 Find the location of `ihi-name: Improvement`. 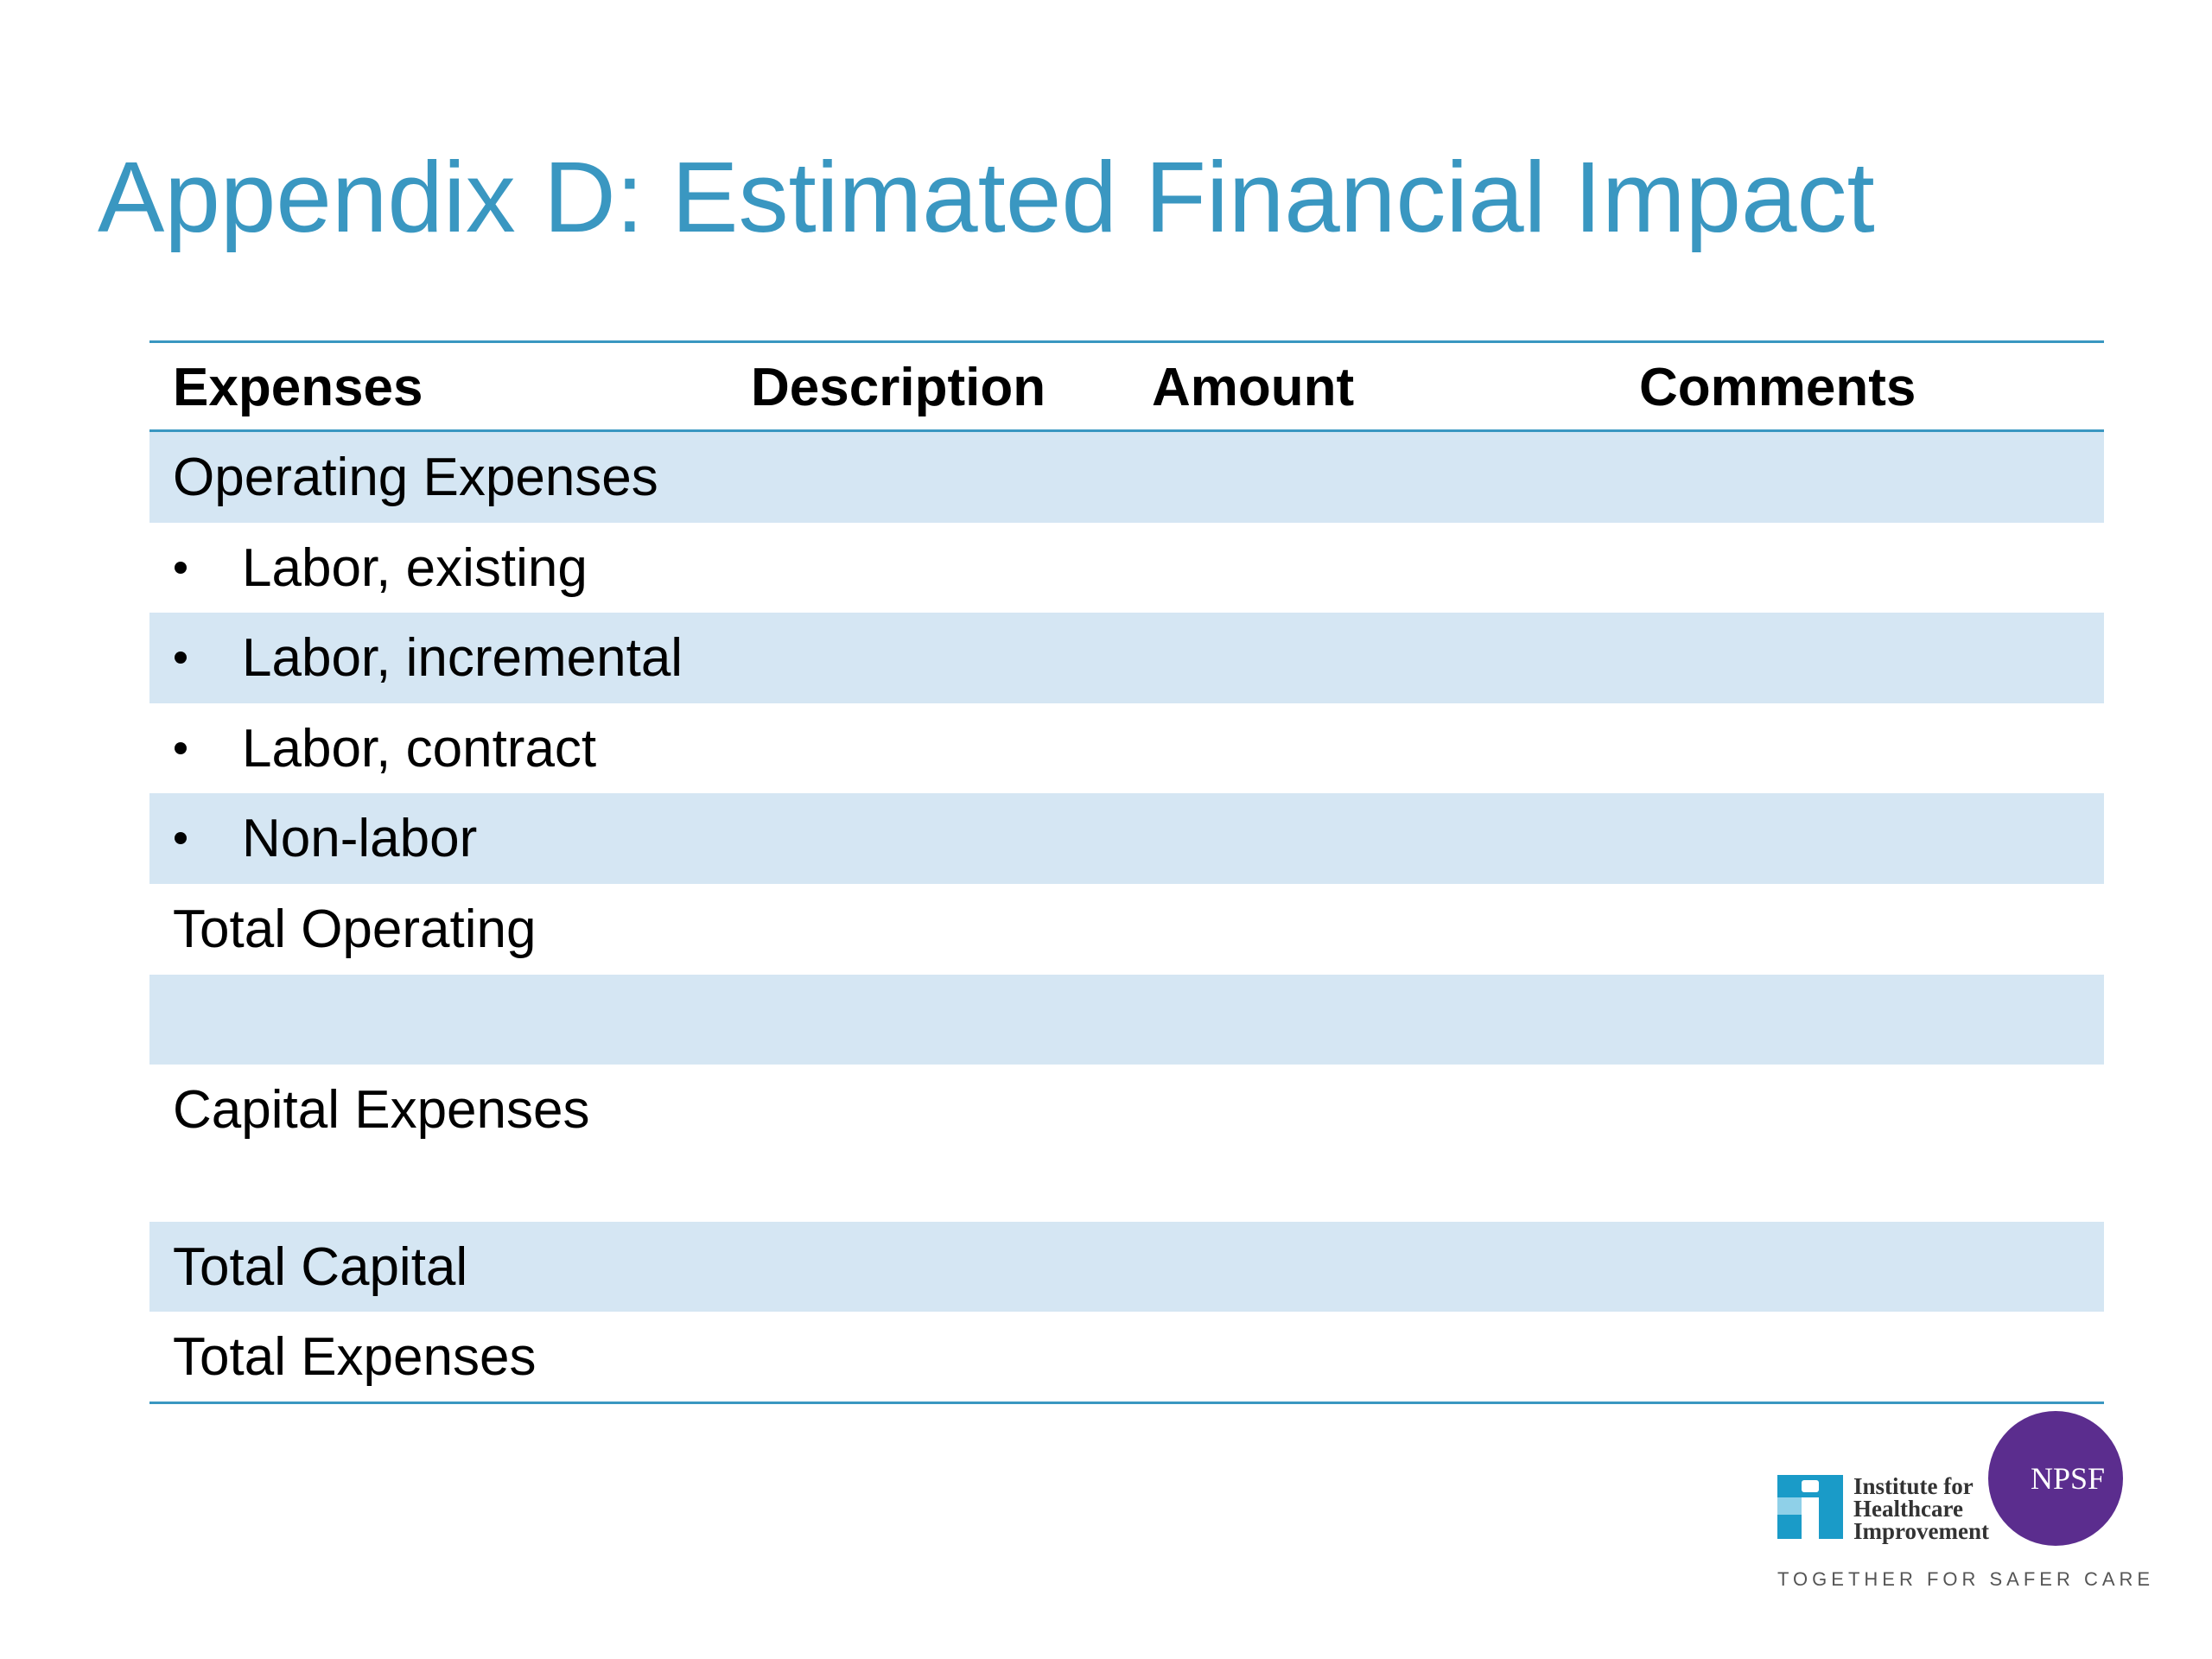

ihi-name: Improvement is located at coordinates (1921, 1531).